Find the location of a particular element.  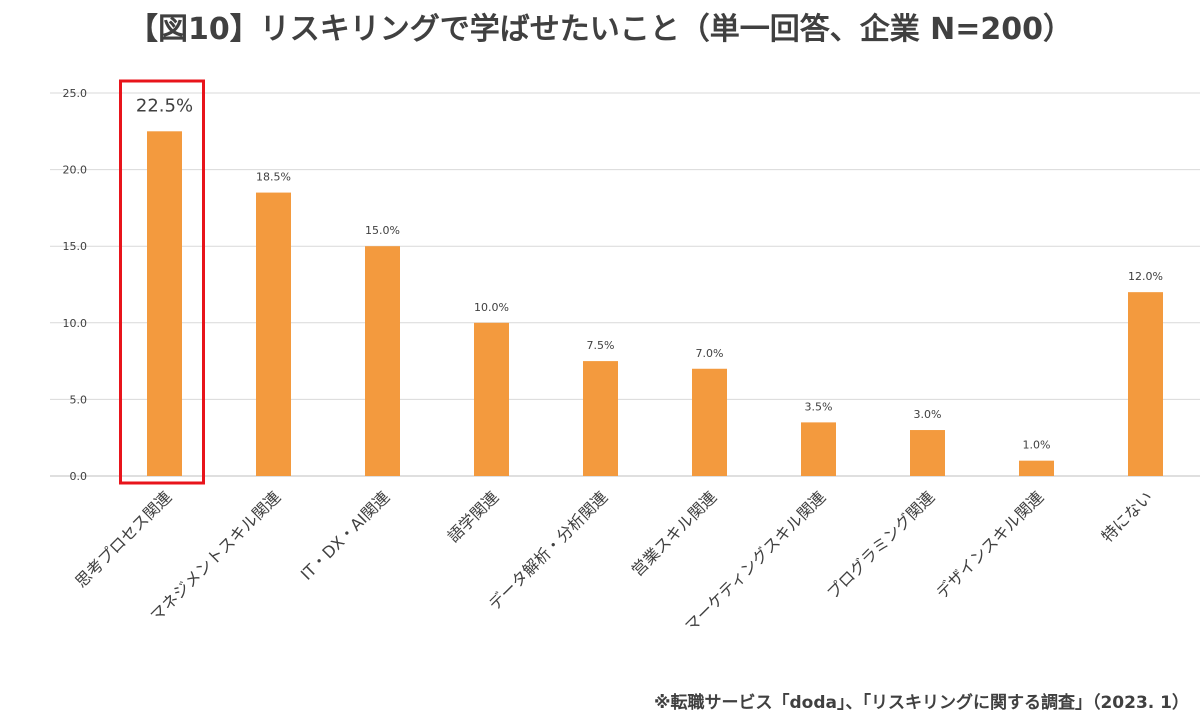

x-tick-label: 思考プロセス関連 is located at coordinates (123, 539).